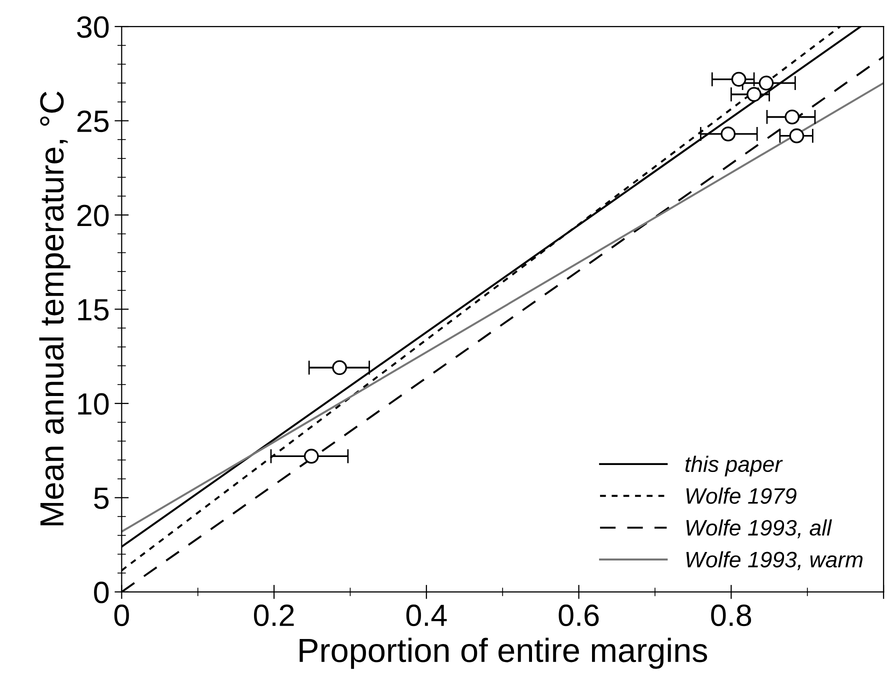  I want to click on x-tick-label: 0.8, so click(731, 615).